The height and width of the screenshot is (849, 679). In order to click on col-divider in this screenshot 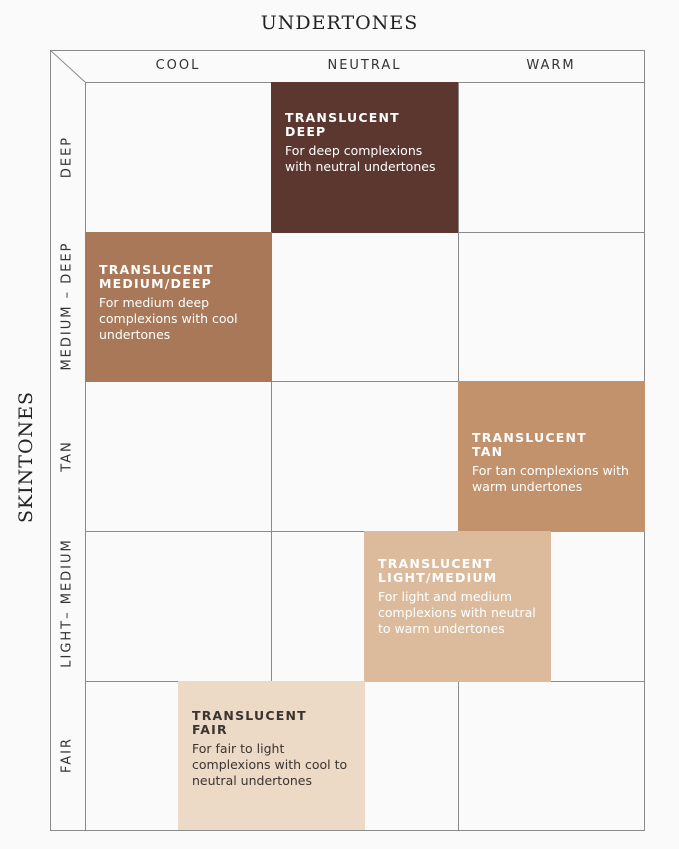, I will do `click(271, 456)`.